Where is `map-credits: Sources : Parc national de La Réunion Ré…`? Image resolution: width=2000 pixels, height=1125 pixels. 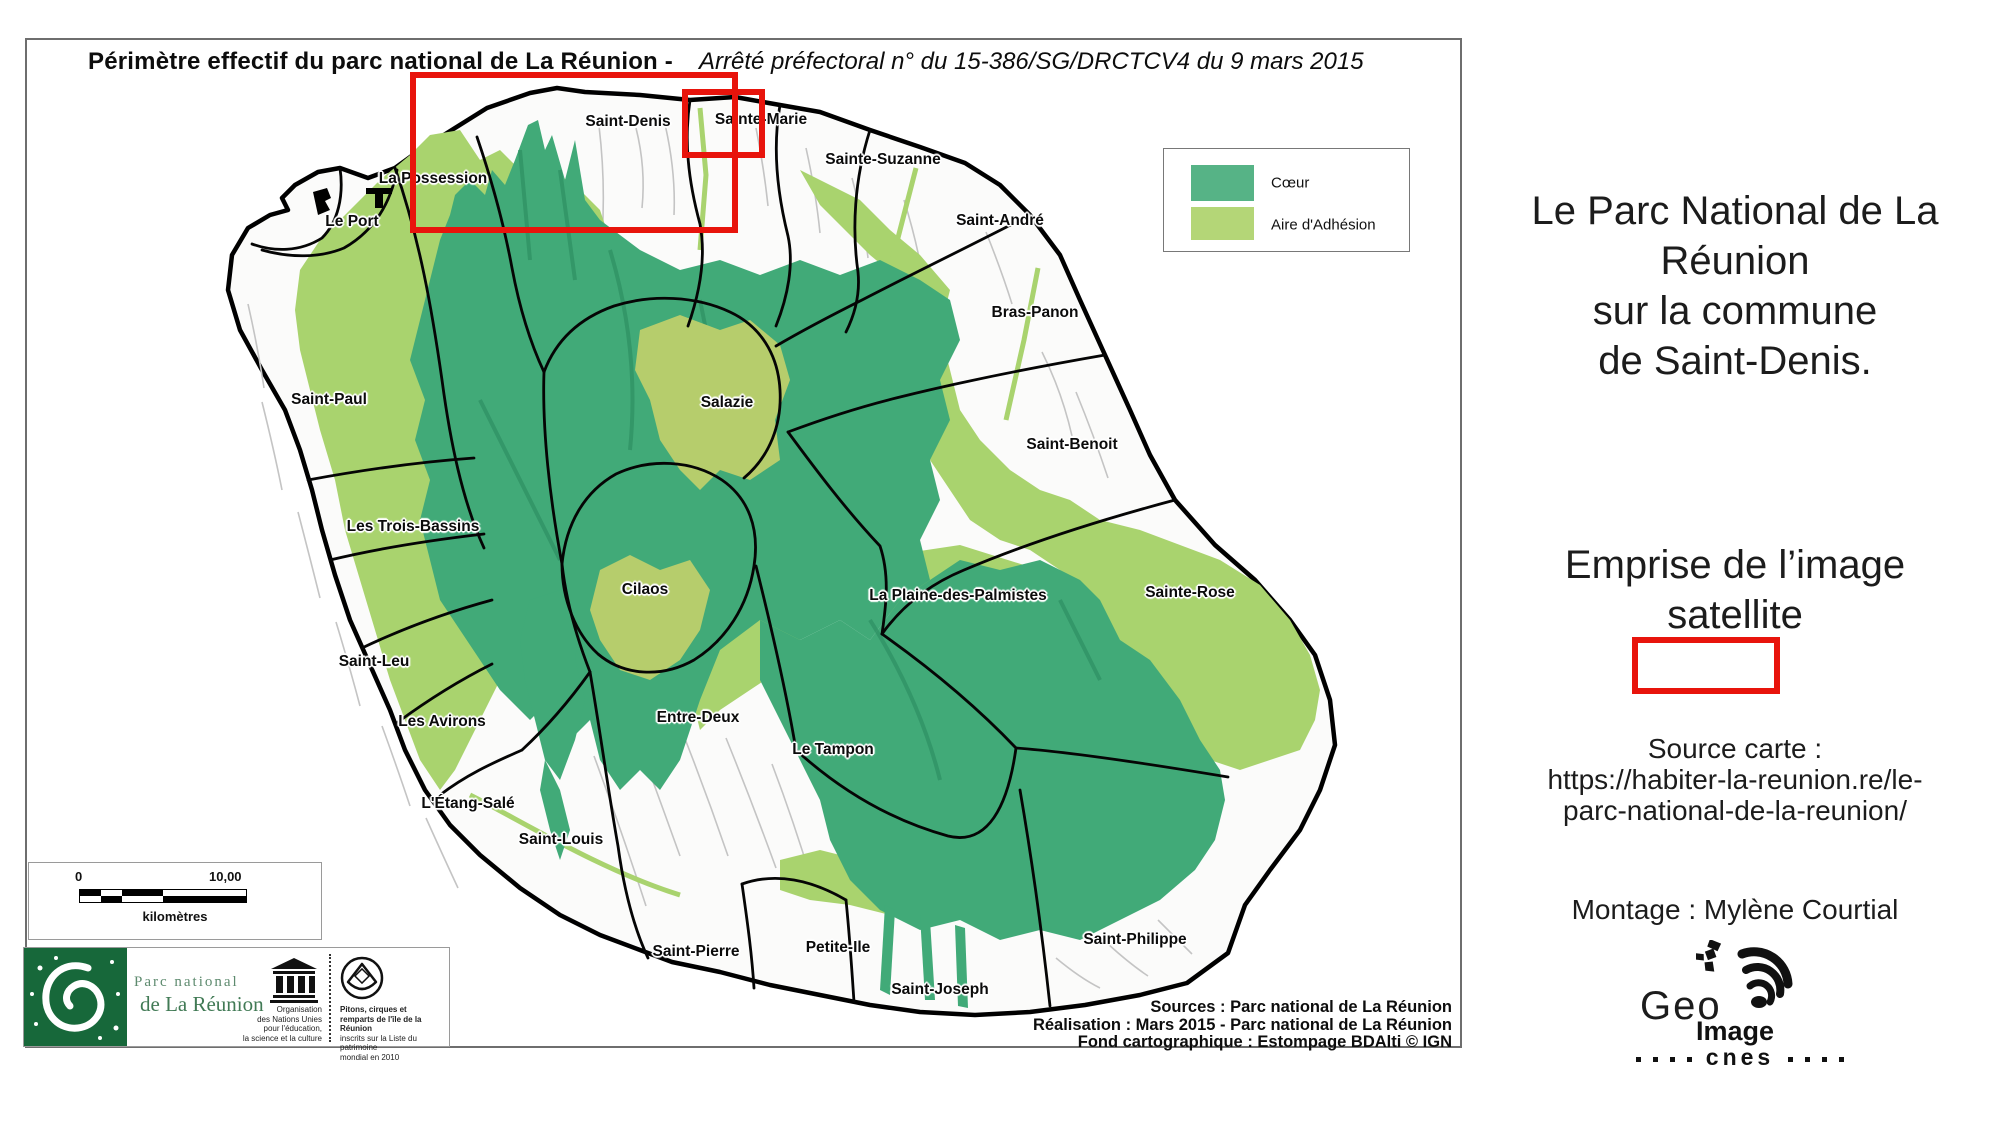 map-credits: Sources : Parc national de La Réunion Ré… is located at coordinates (1226, 1025).